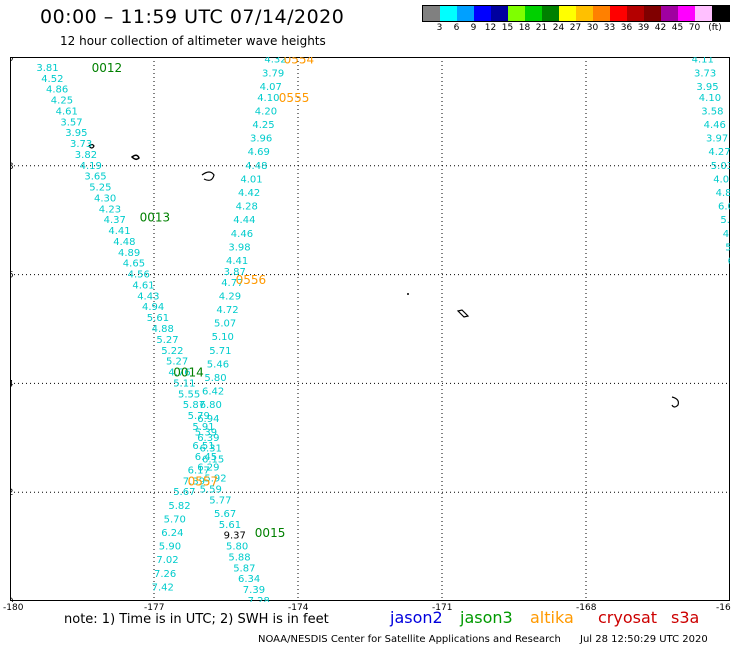  Describe the element at coordinates (208, 438) in the screenshot. I see `wave-height-value: 6.39` at that location.